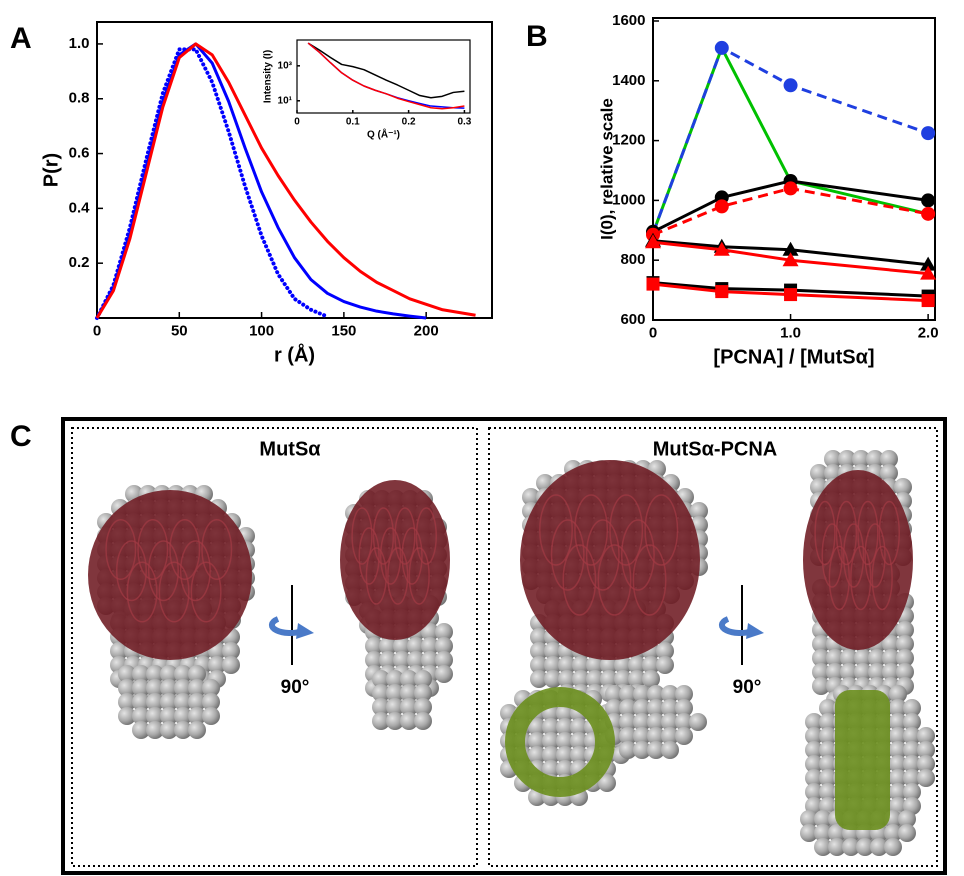 The height and width of the screenshot is (876, 964). What do you see at coordinates (755, 631) in the screenshot?
I see `rotation-arrowhead` at bounding box center [755, 631].